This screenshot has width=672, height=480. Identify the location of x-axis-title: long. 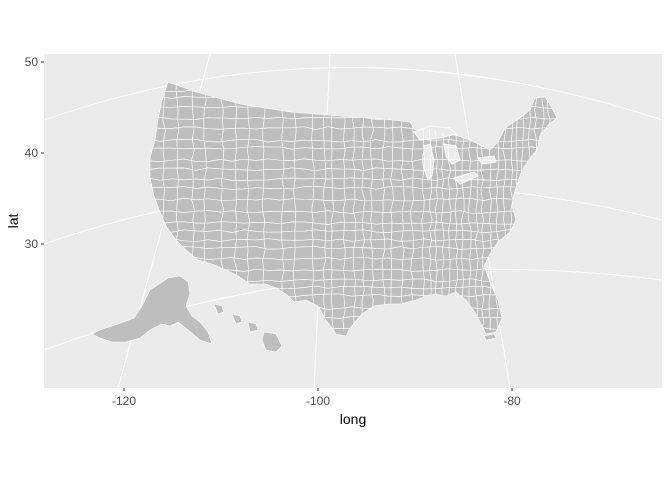
(353, 419).